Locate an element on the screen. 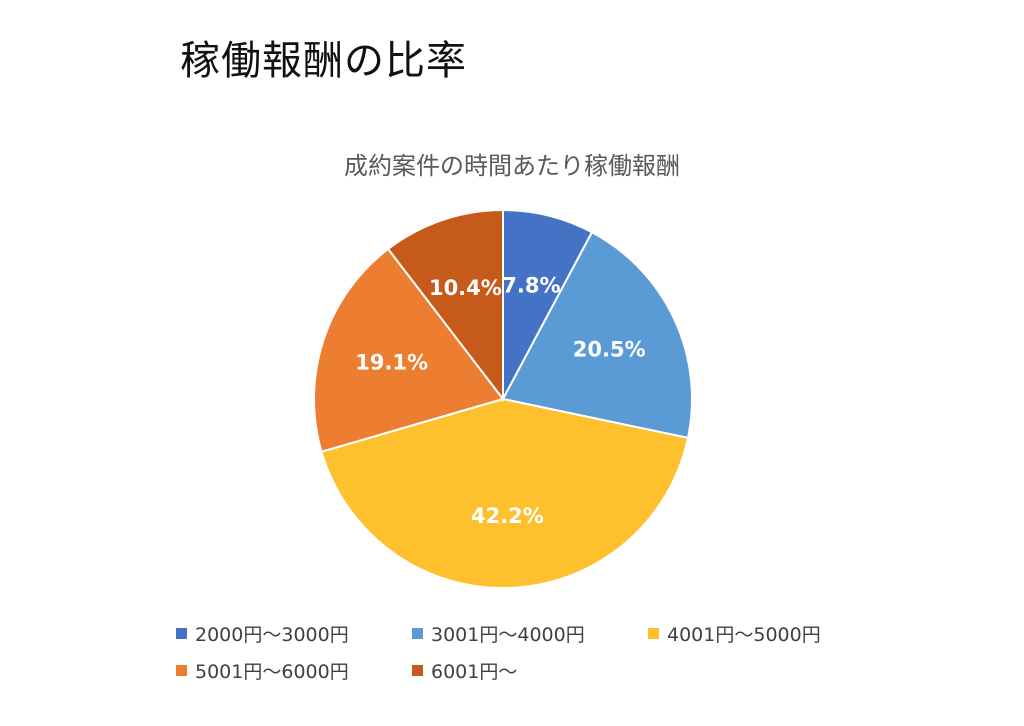 Image resolution: width=1024 pixels, height=726 pixels. legend-label: 3001円〜4000円 is located at coordinates (508, 635).